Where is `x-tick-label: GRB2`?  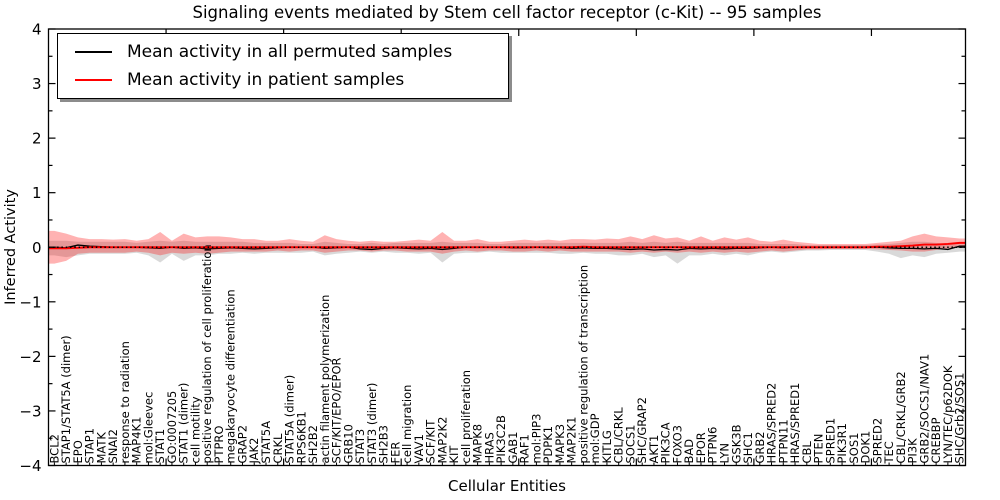 x-tick-label: GRB2 is located at coordinates (760, 447).